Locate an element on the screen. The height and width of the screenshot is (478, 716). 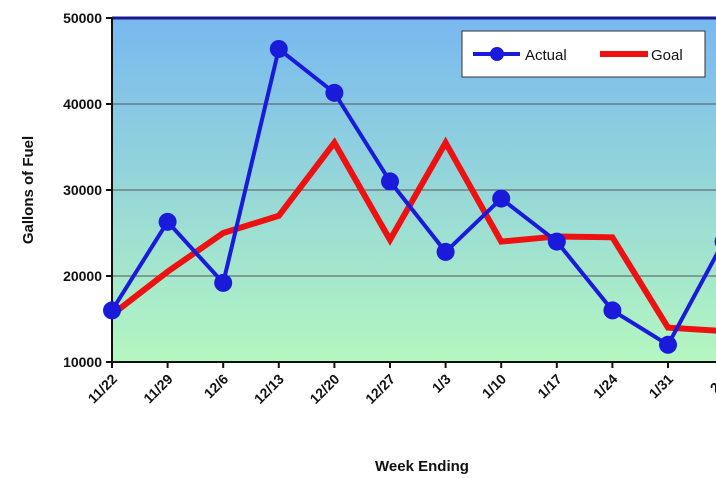
y-tick-labels: 10000 20000 30000 40000 50000 is located at coordinates (87, 190).